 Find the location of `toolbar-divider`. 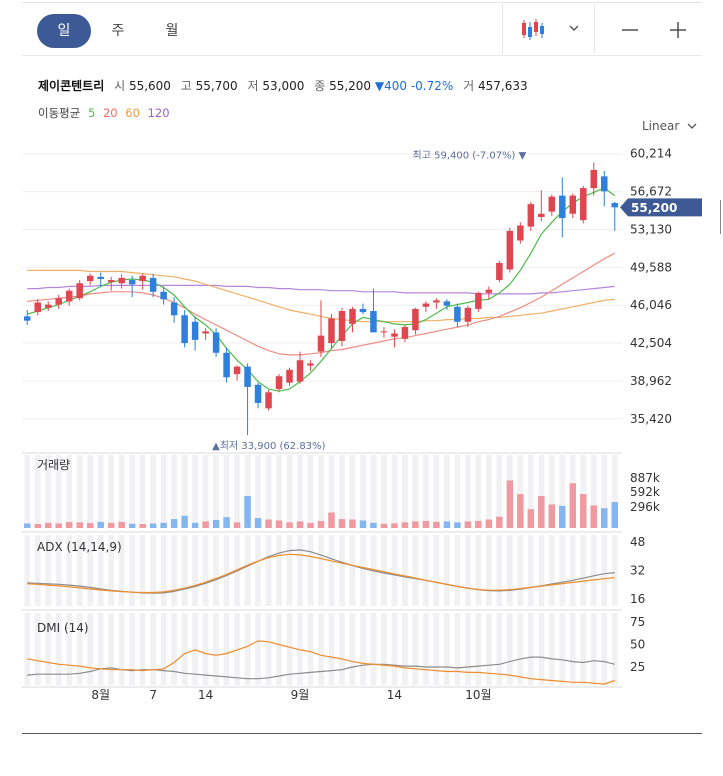

toolbar-divider is located at coordinates (594, 29).